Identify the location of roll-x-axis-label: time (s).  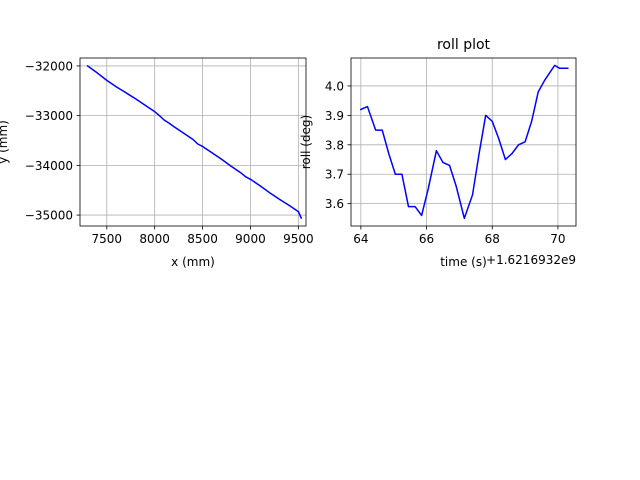
(463, 262).